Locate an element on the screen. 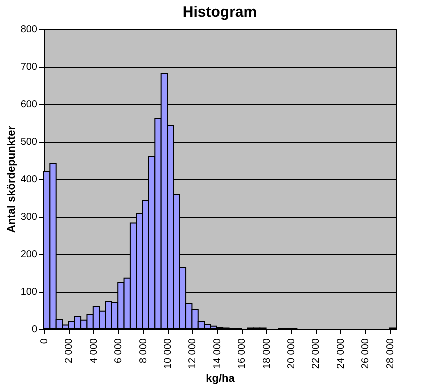  x-axis-title: kg/ha is located at coordinates (221, 379).